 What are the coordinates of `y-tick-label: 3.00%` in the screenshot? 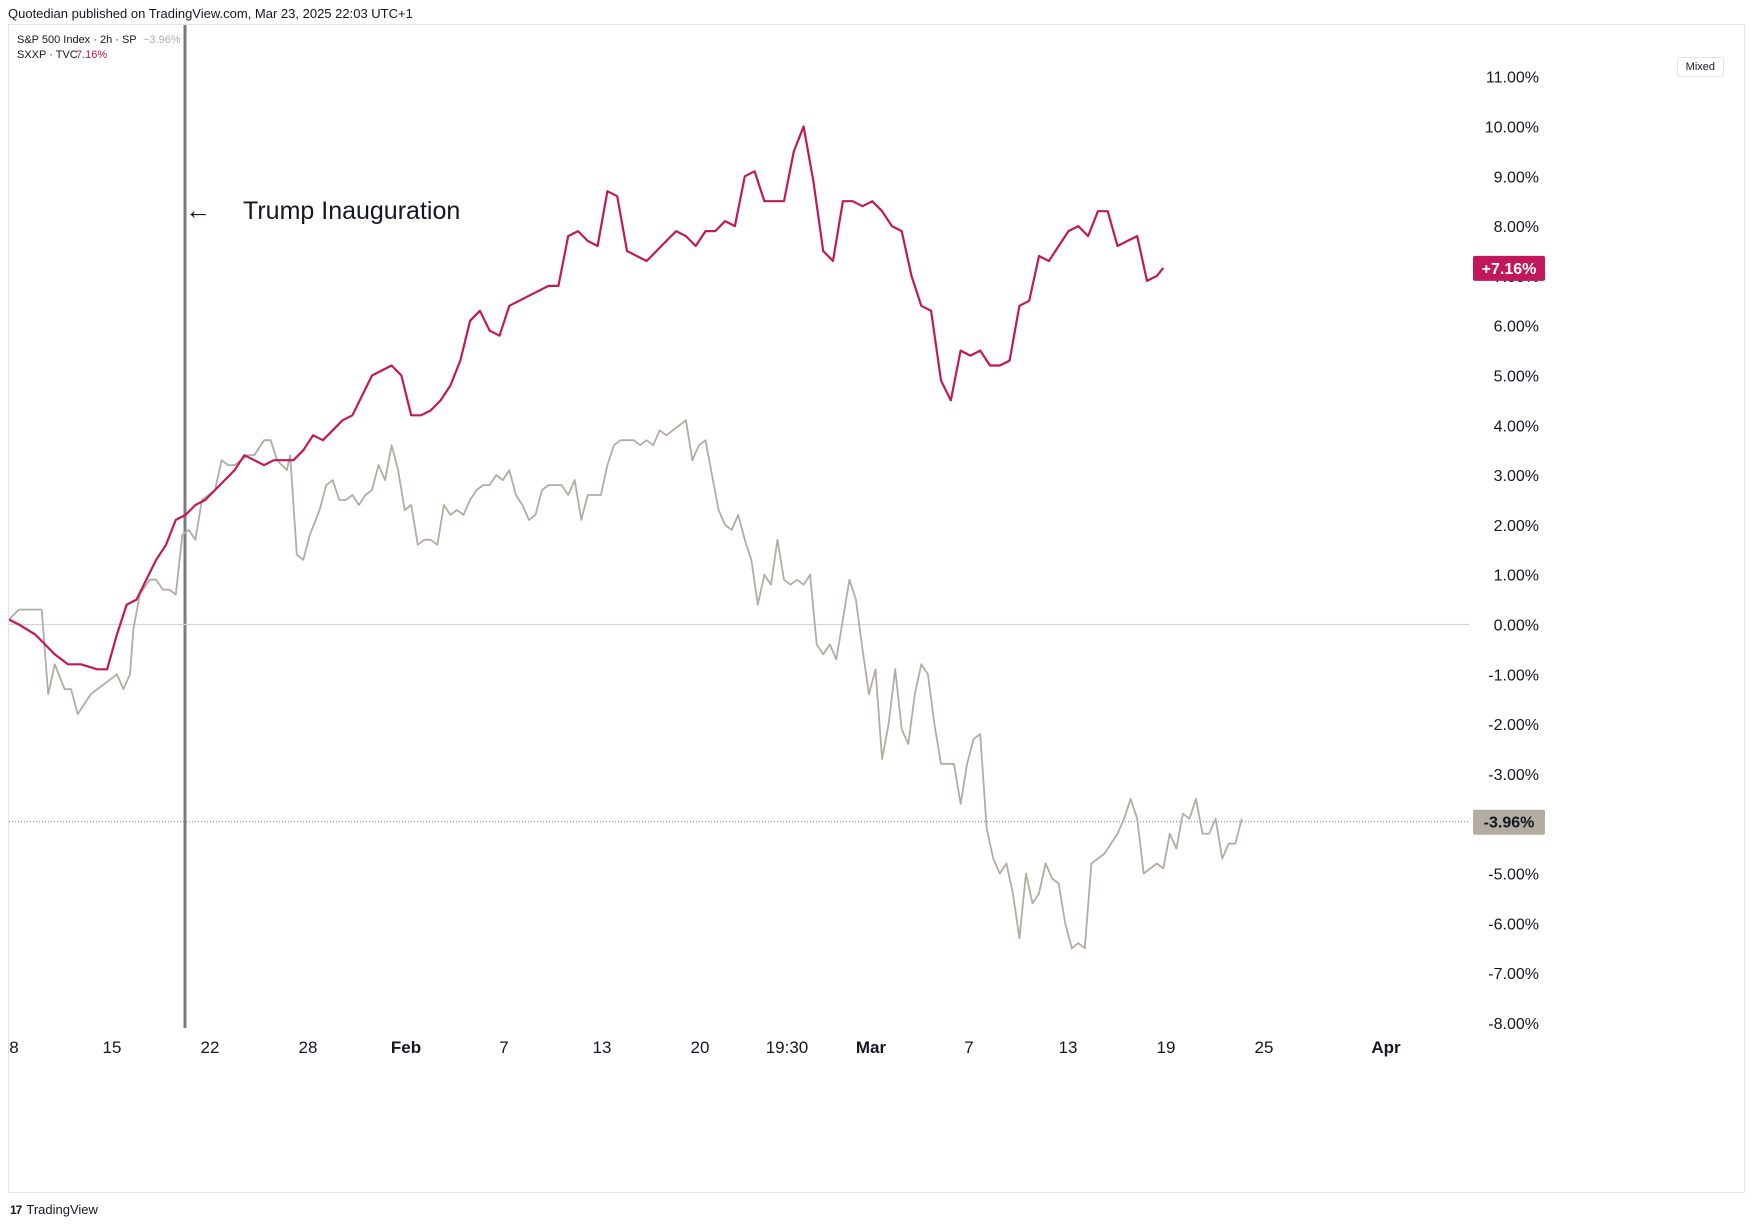 It's located at (1516, 476).